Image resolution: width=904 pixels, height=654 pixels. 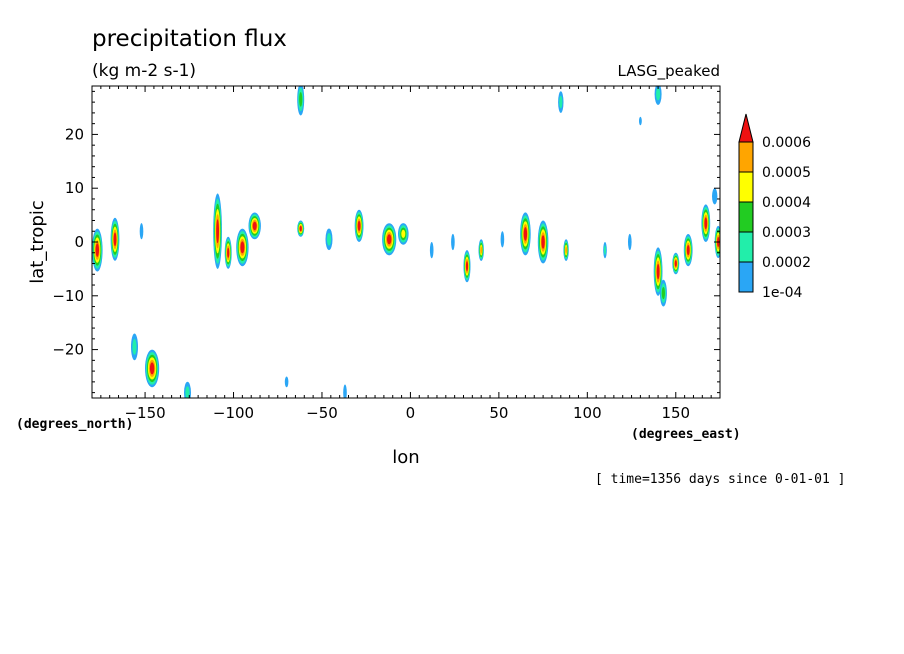 What do you see at coordinates (405, 457) in the screenshot?
I see `x-axis-label: lon` at bounding box center [405, 457].